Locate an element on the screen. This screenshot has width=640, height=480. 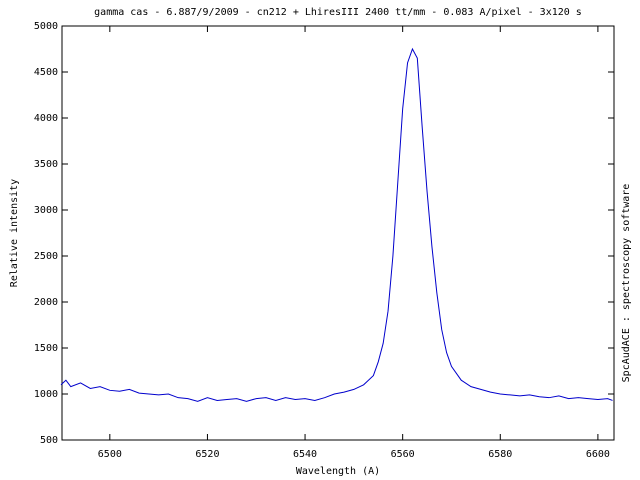
y-tick-label: 4000 is located at coordinates (46, 118).